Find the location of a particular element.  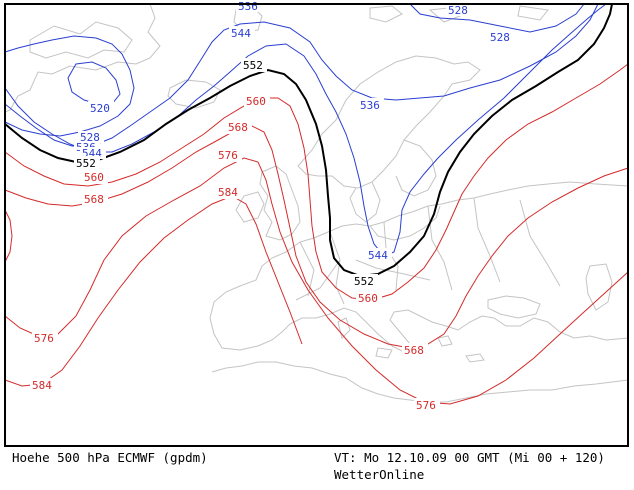

label-528-west: 528 is located at coordinates (90, 137).